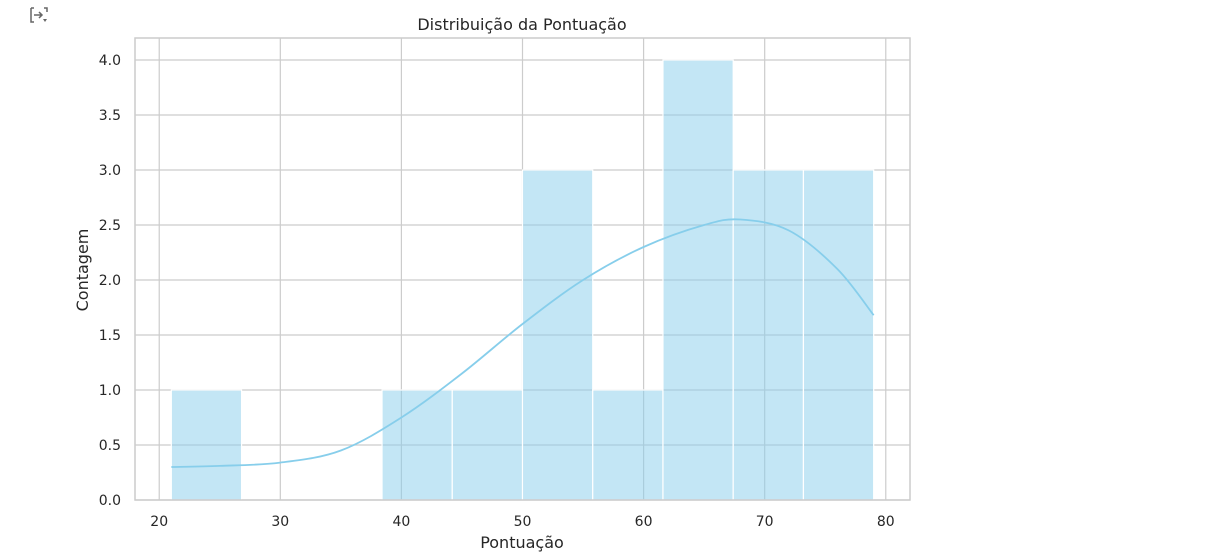 Image resolution: width=1216 pixels, height=560 pixels. I want to click on x-tick-label: 80, so click(886, 522).